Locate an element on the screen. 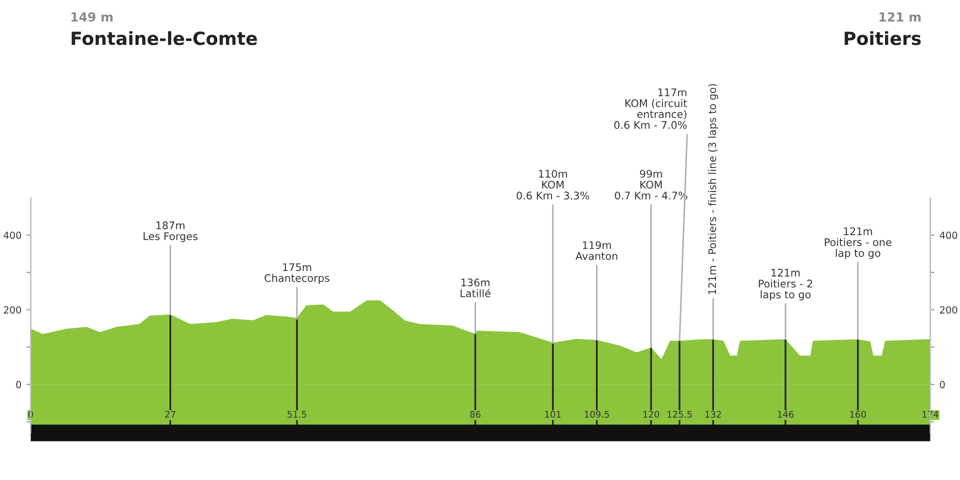 The image size is (960, 480). text: Poitiers is located at coordinates (882, 38).